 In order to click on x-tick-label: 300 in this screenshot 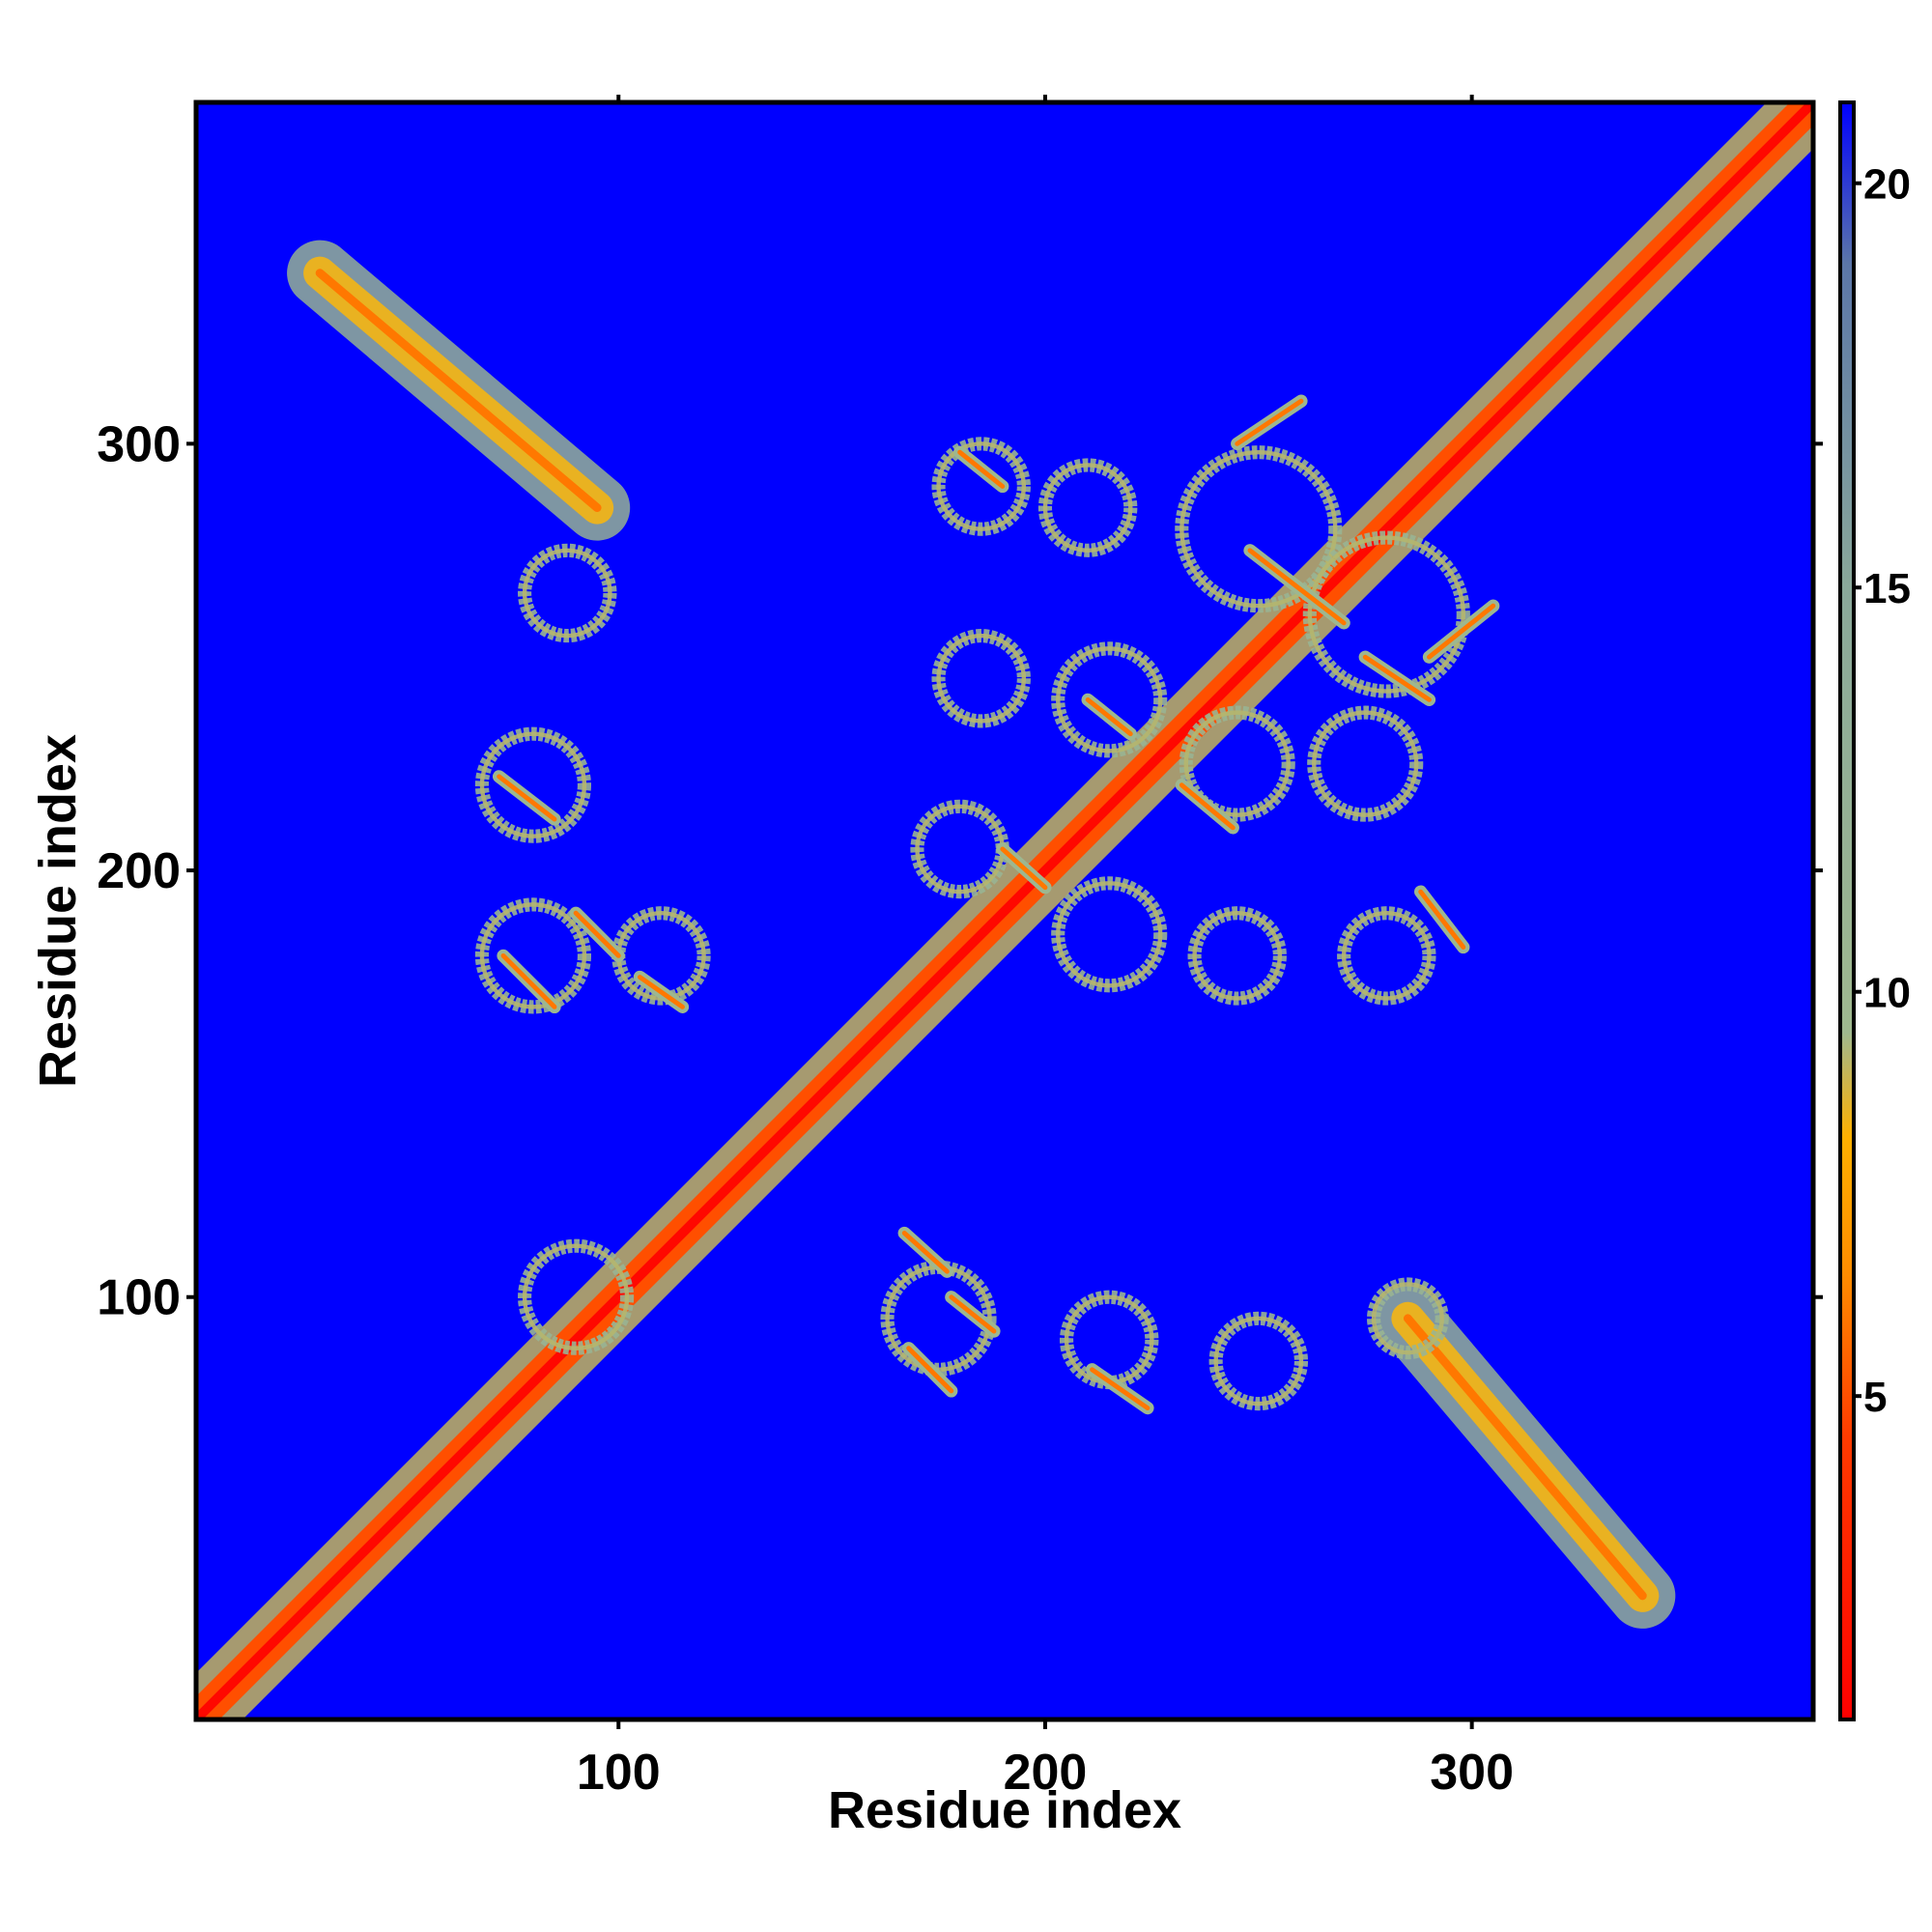, I will do `click(1472, 1773)`.